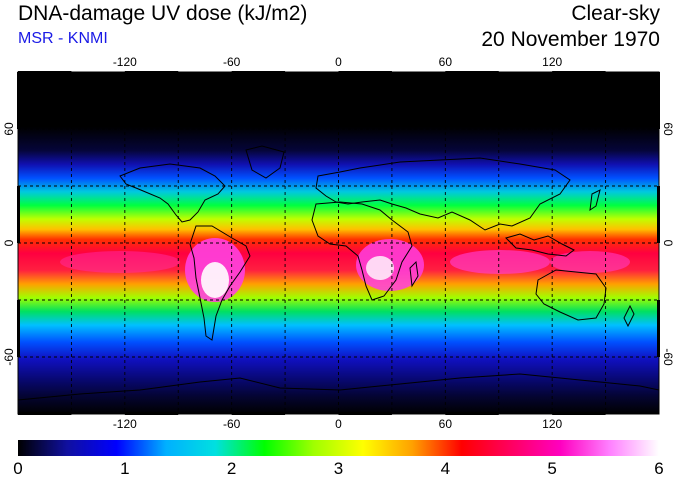 This screenshot has height=480, width=678. Describe the element at coordinates (231, 468) in the screenshot. I see `colorbar-tick-label: 2` at that location.